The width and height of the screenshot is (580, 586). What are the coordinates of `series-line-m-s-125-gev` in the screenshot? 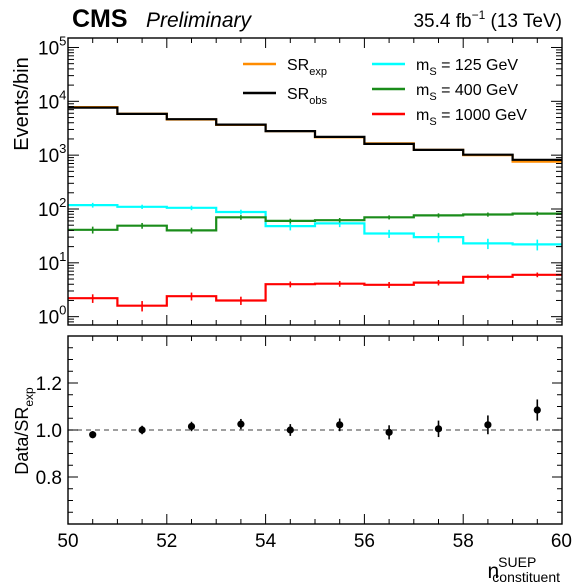 It's located at (315, 225).